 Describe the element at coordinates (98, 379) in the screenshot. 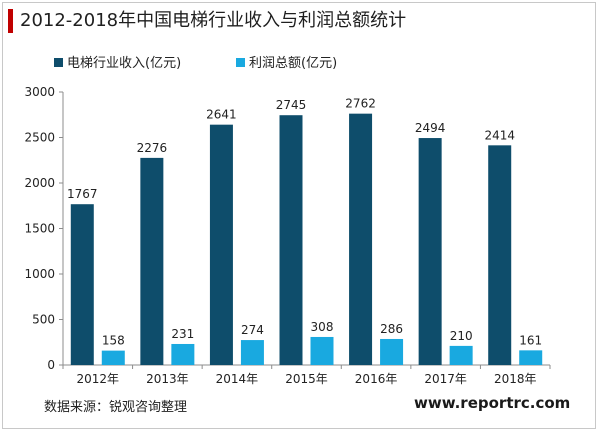

I see `x-tick-label-0: 2012年` at that location.